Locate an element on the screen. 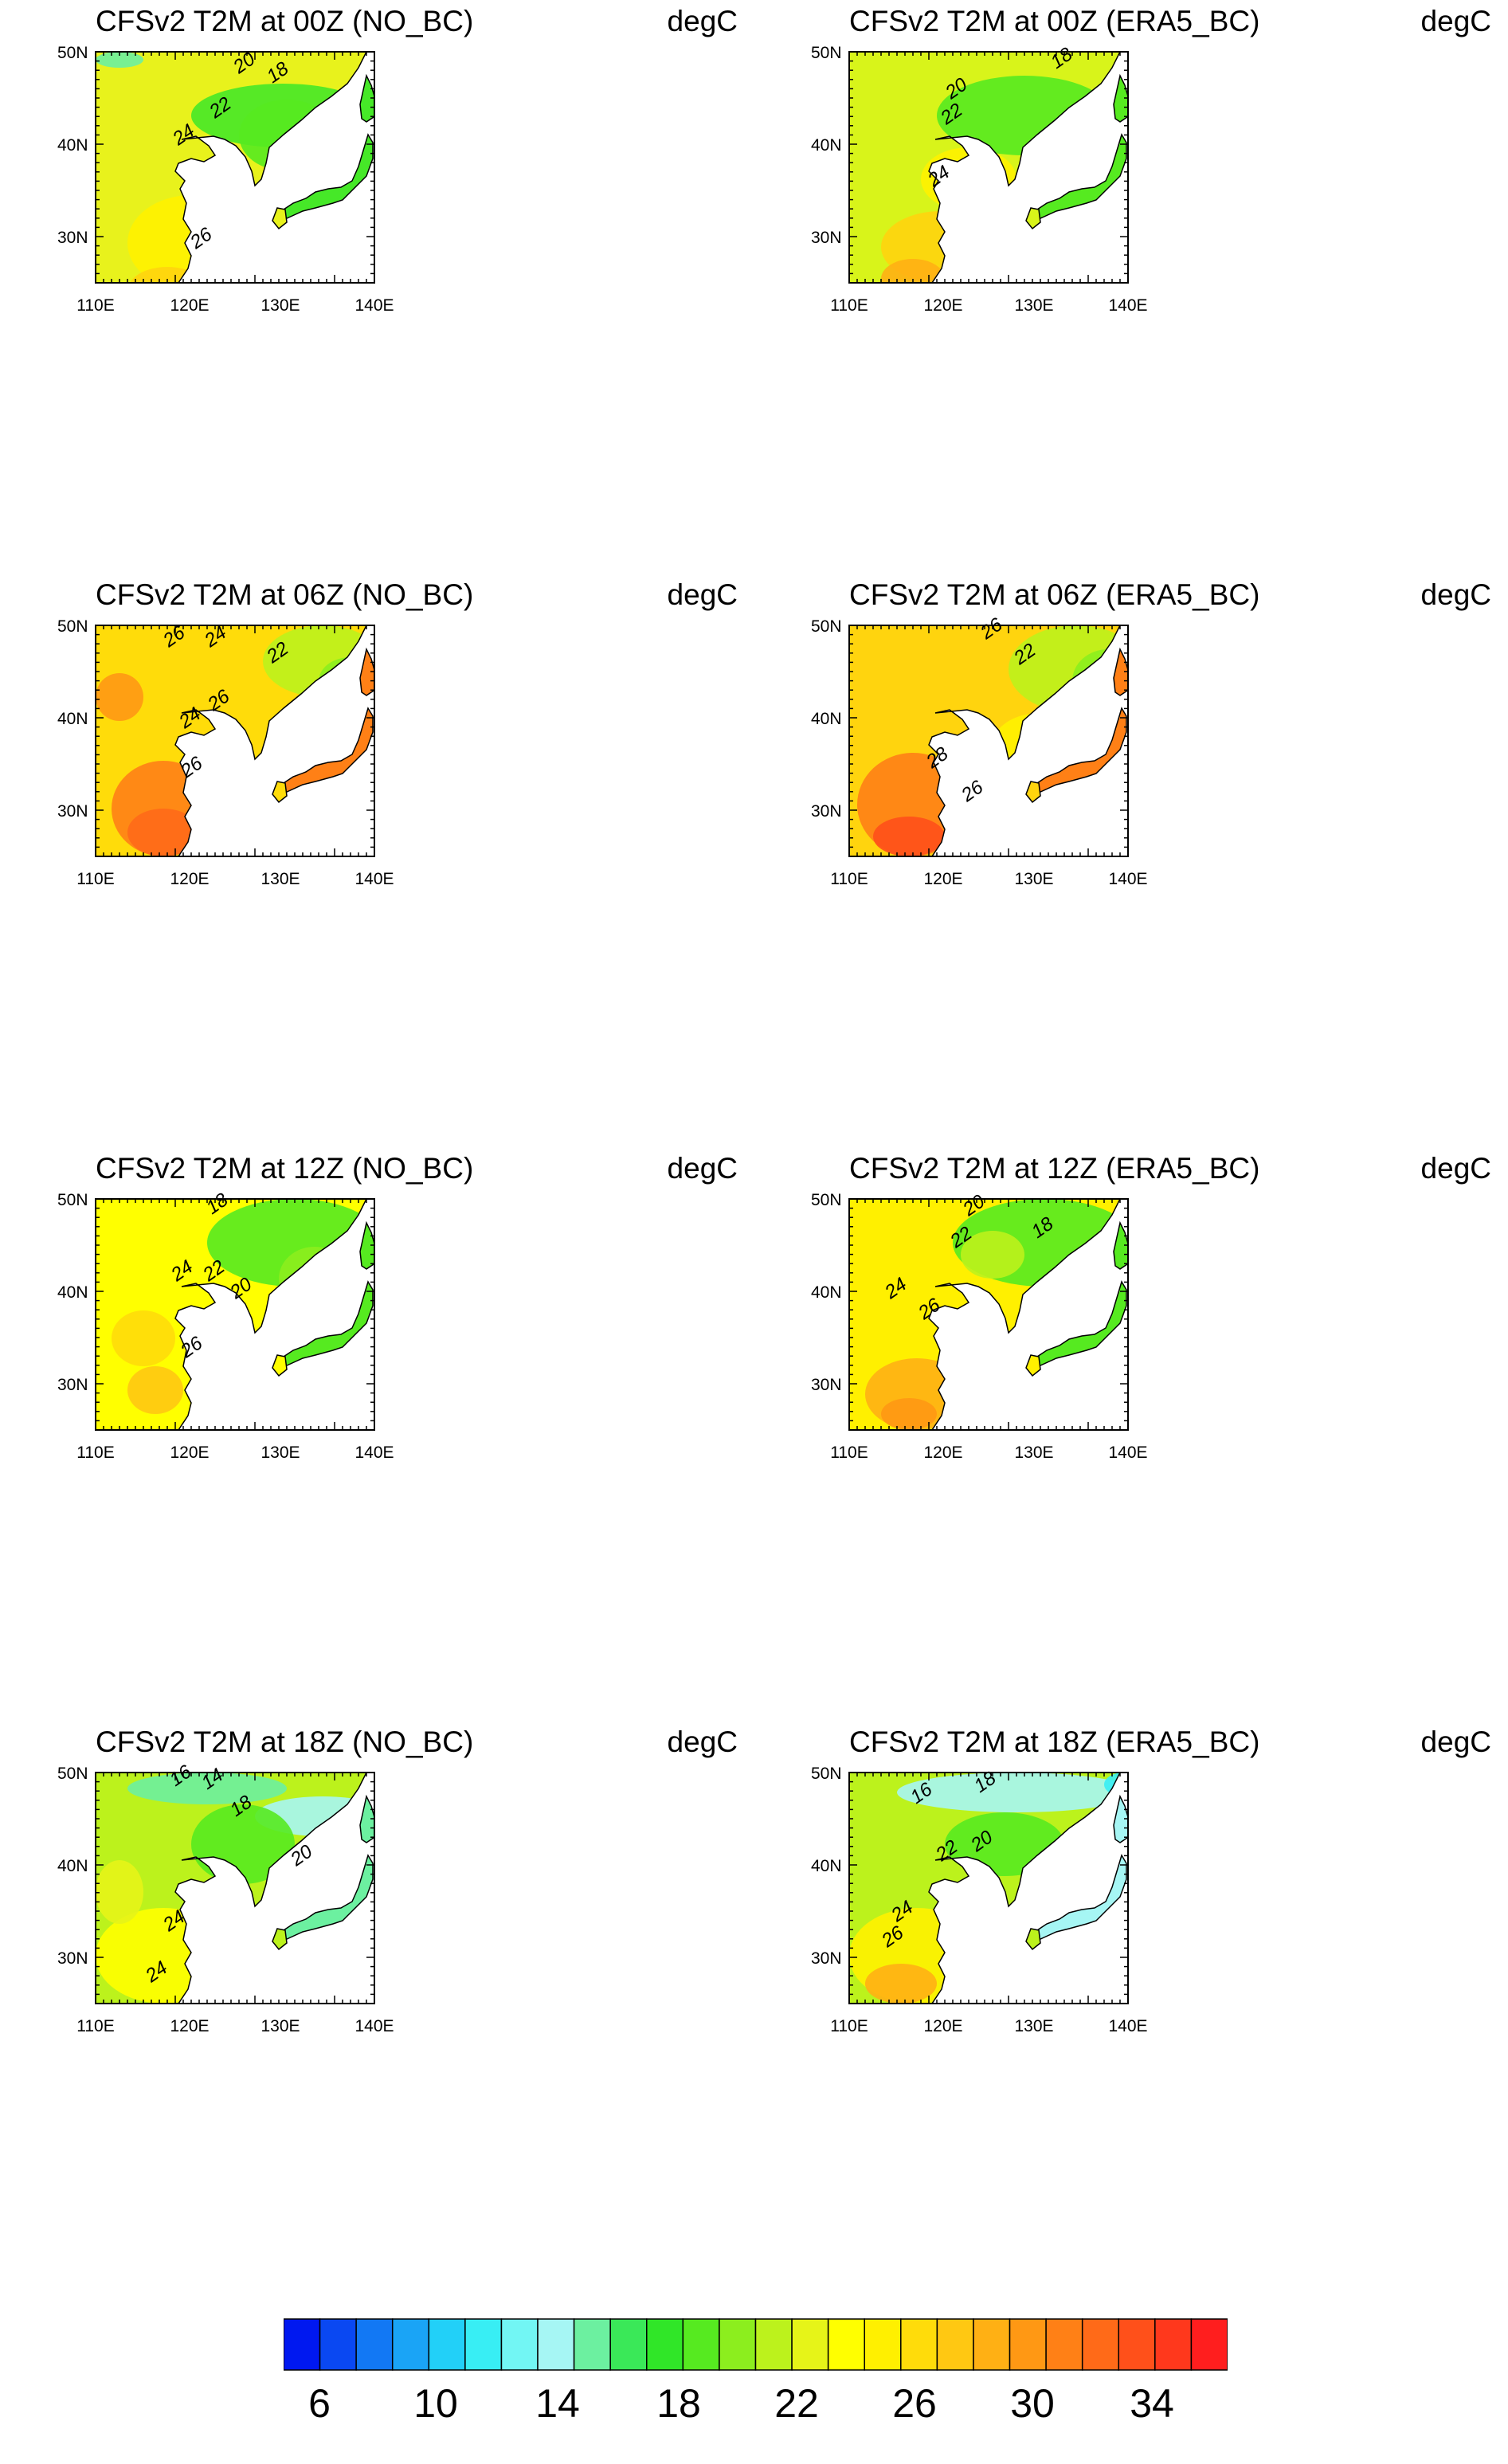 Image resolution: width=1508 pixels, height=2464 pixels. colorbar-label: 34 is located at coordinates (1152, 2403).